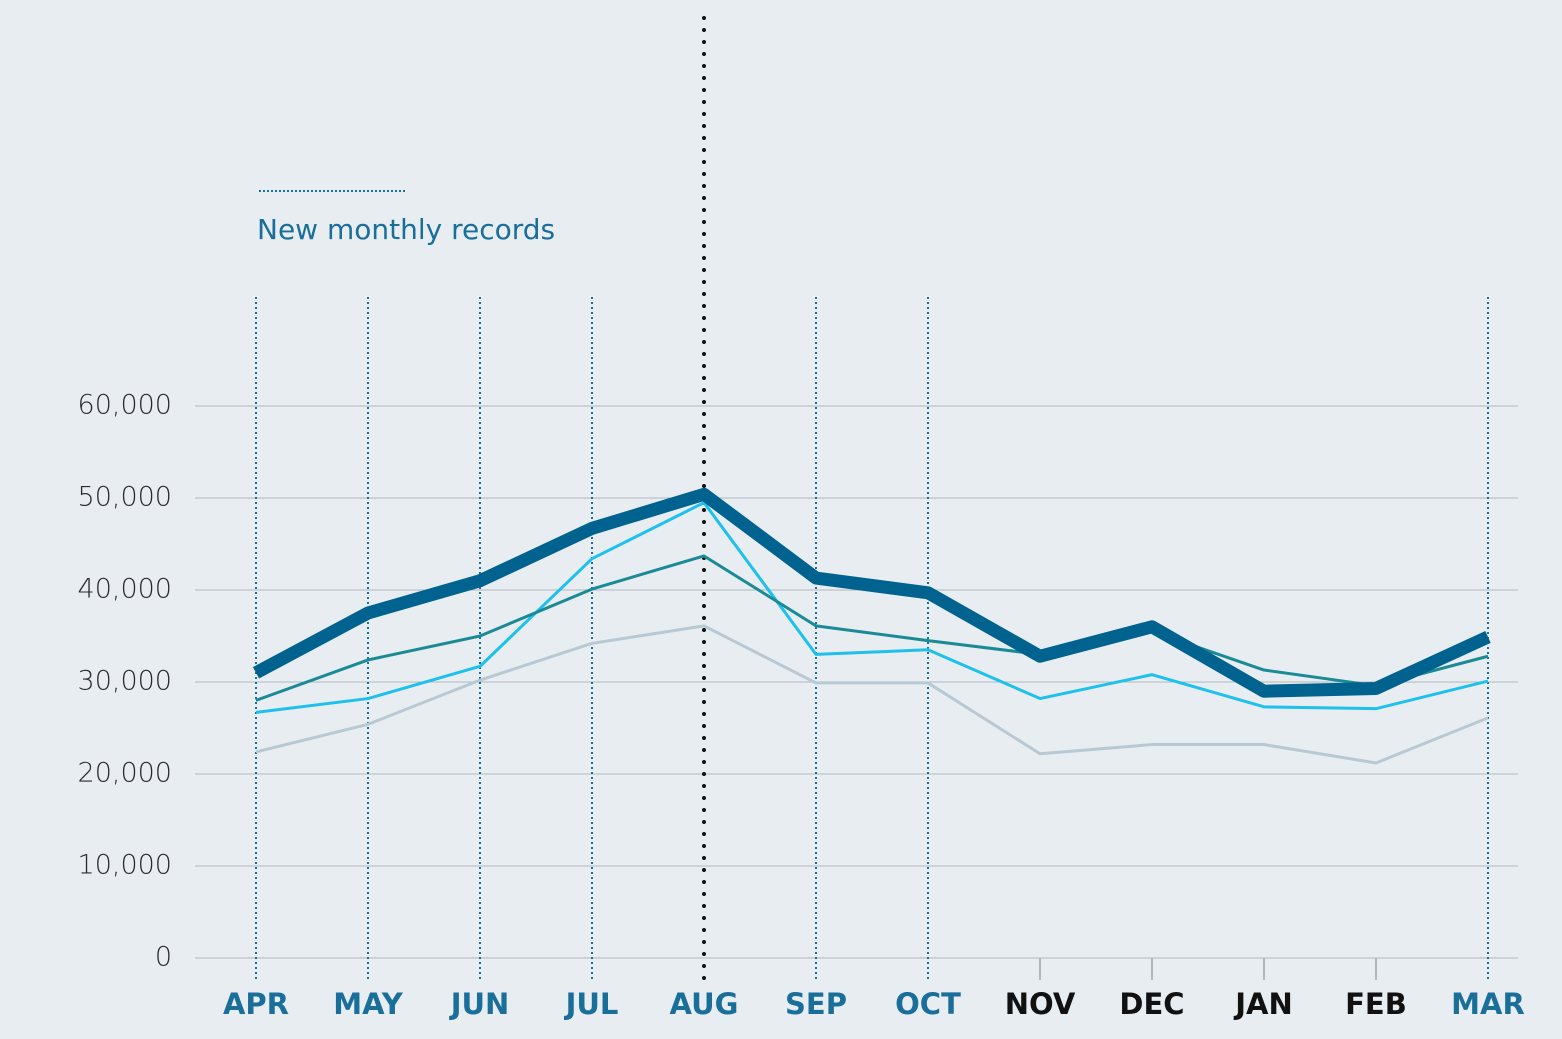  I want to click on y-tick-label: 40,000, so click(125, 589).